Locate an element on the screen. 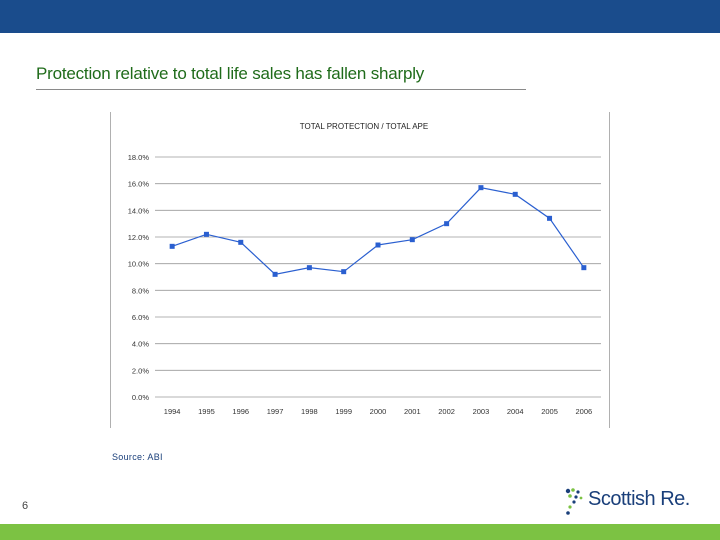 Image resolution: width=720 pixels, height=540 pixels. y-tick-label: 2.0% is located at coordinates (140, 370).